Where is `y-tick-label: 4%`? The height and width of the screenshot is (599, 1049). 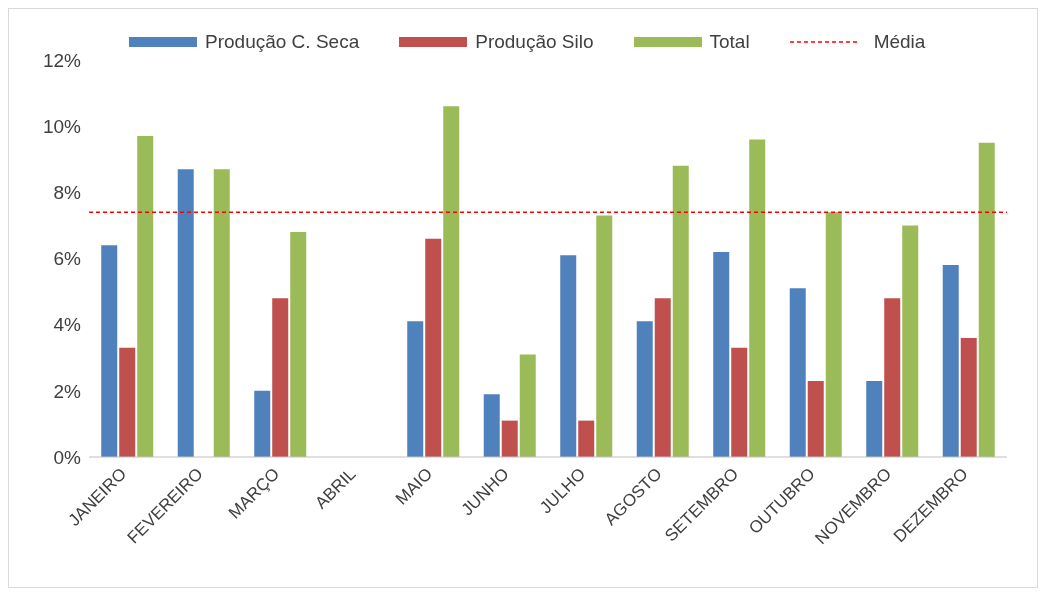 y-tick-label: 4% is located at coordinates (67, 325).